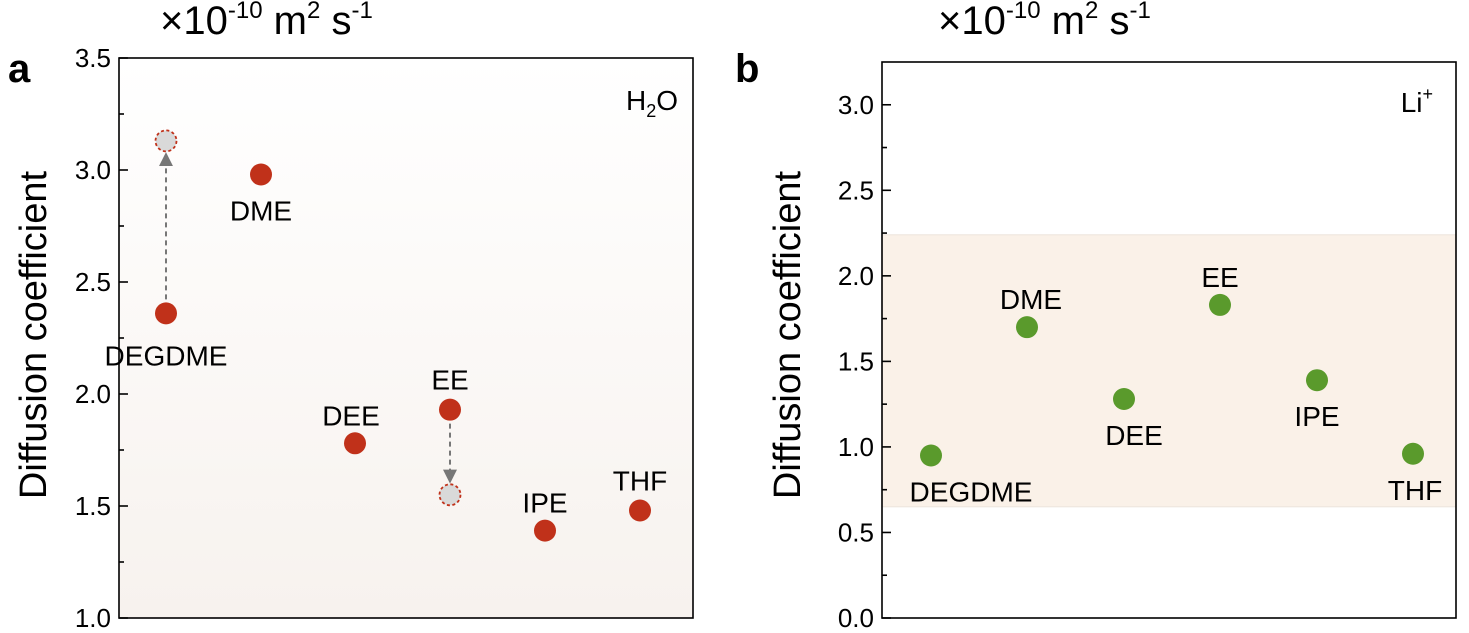  I want to click on panel-a-shift-arrows, so click(308, 318).